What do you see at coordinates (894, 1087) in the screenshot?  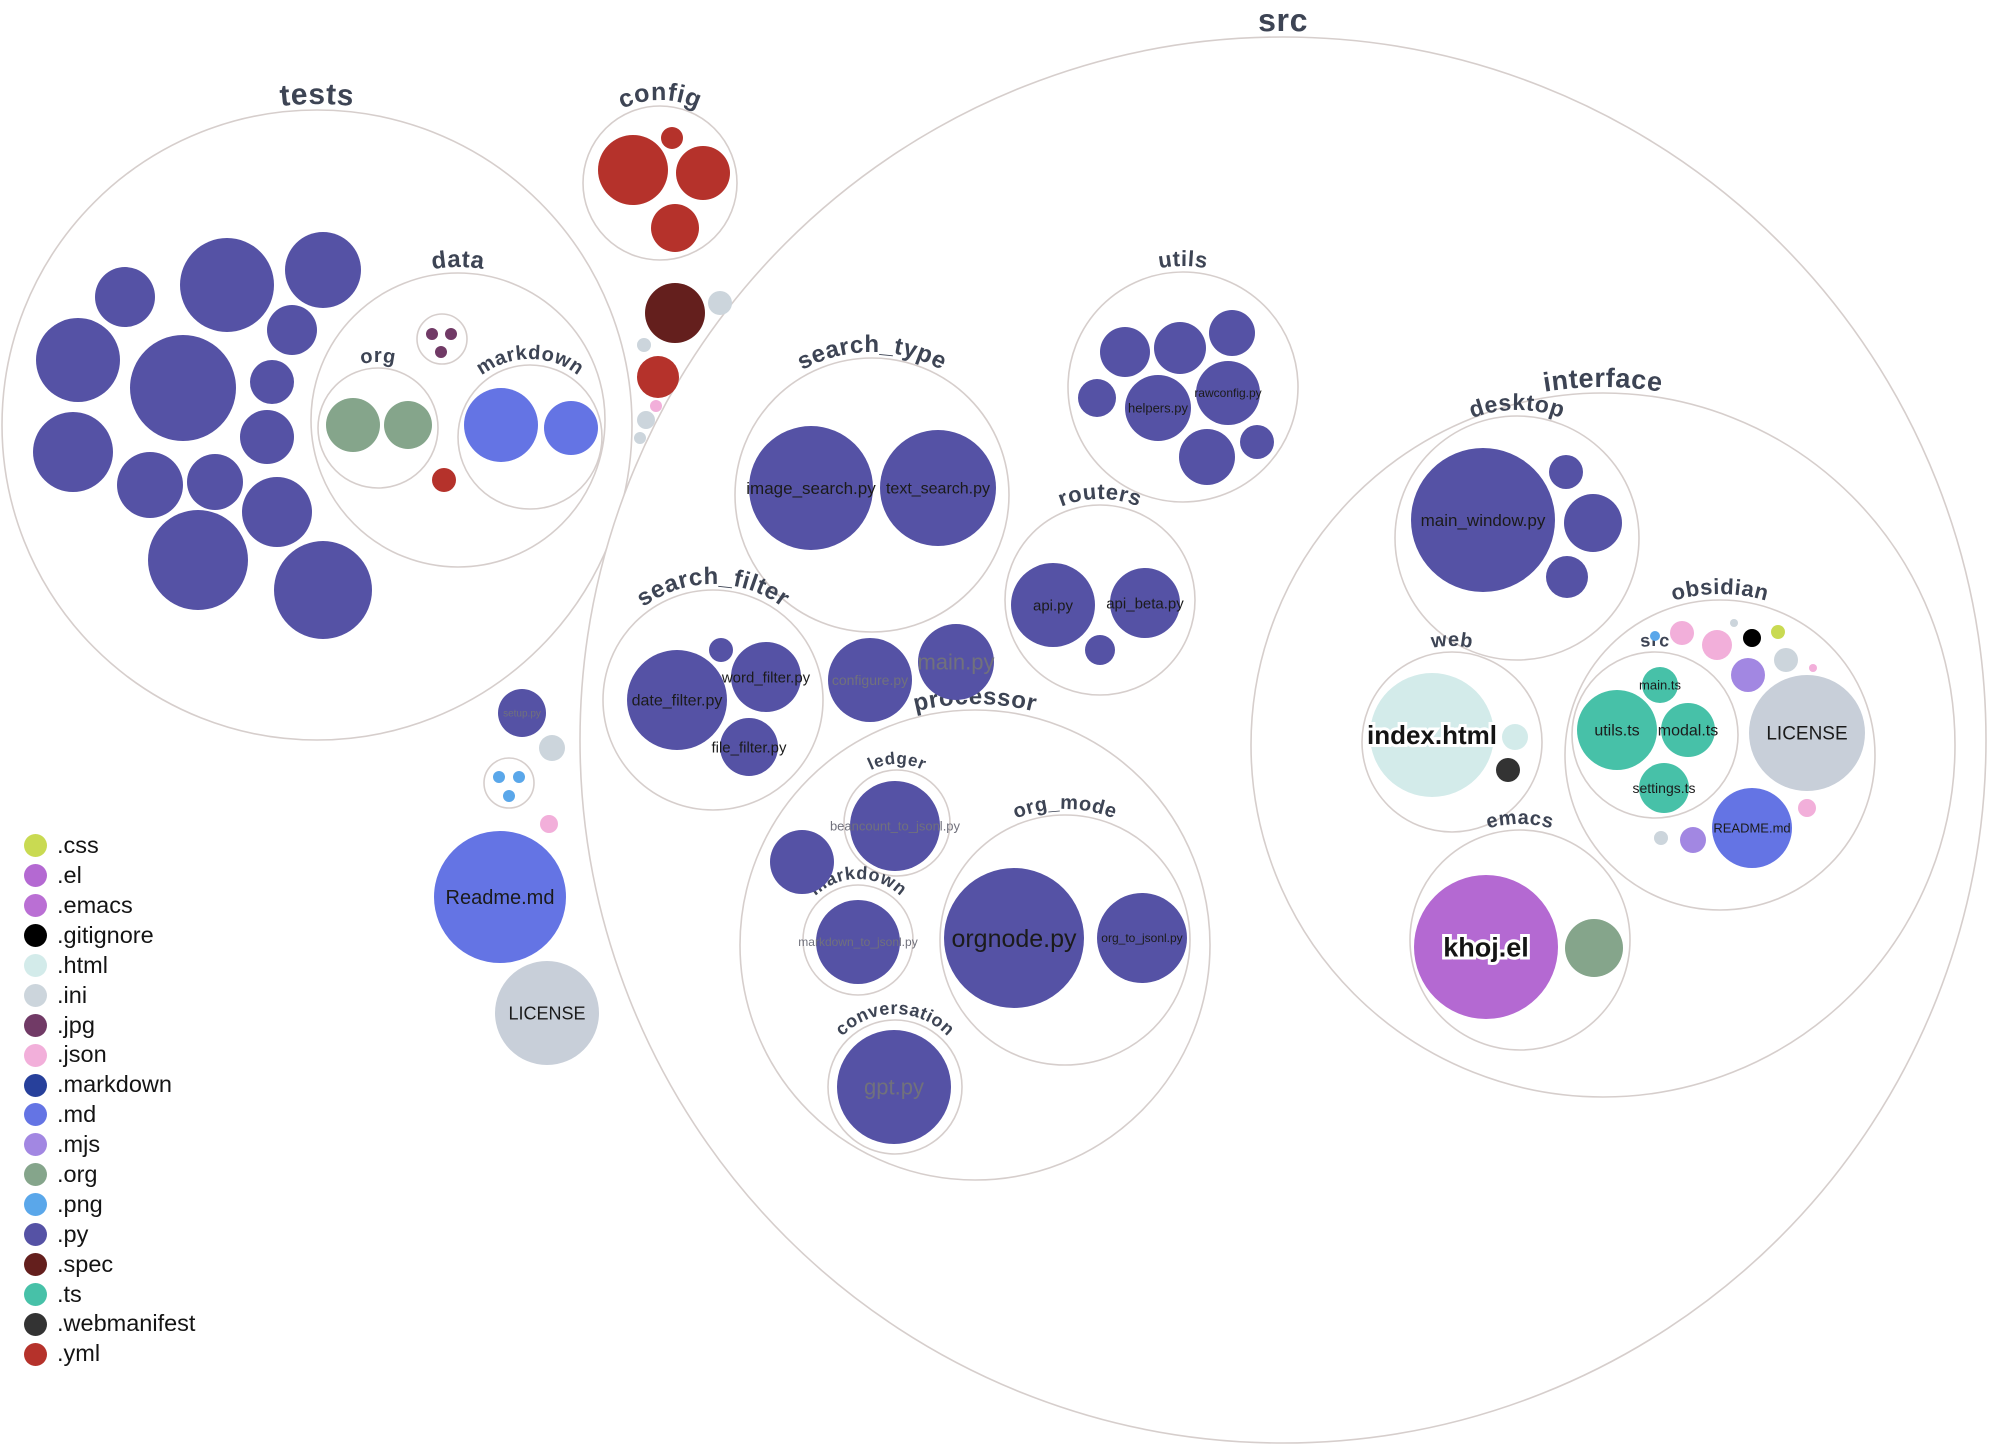 I see `file-circle-gpt.py` at bounding box center [894, 1087].